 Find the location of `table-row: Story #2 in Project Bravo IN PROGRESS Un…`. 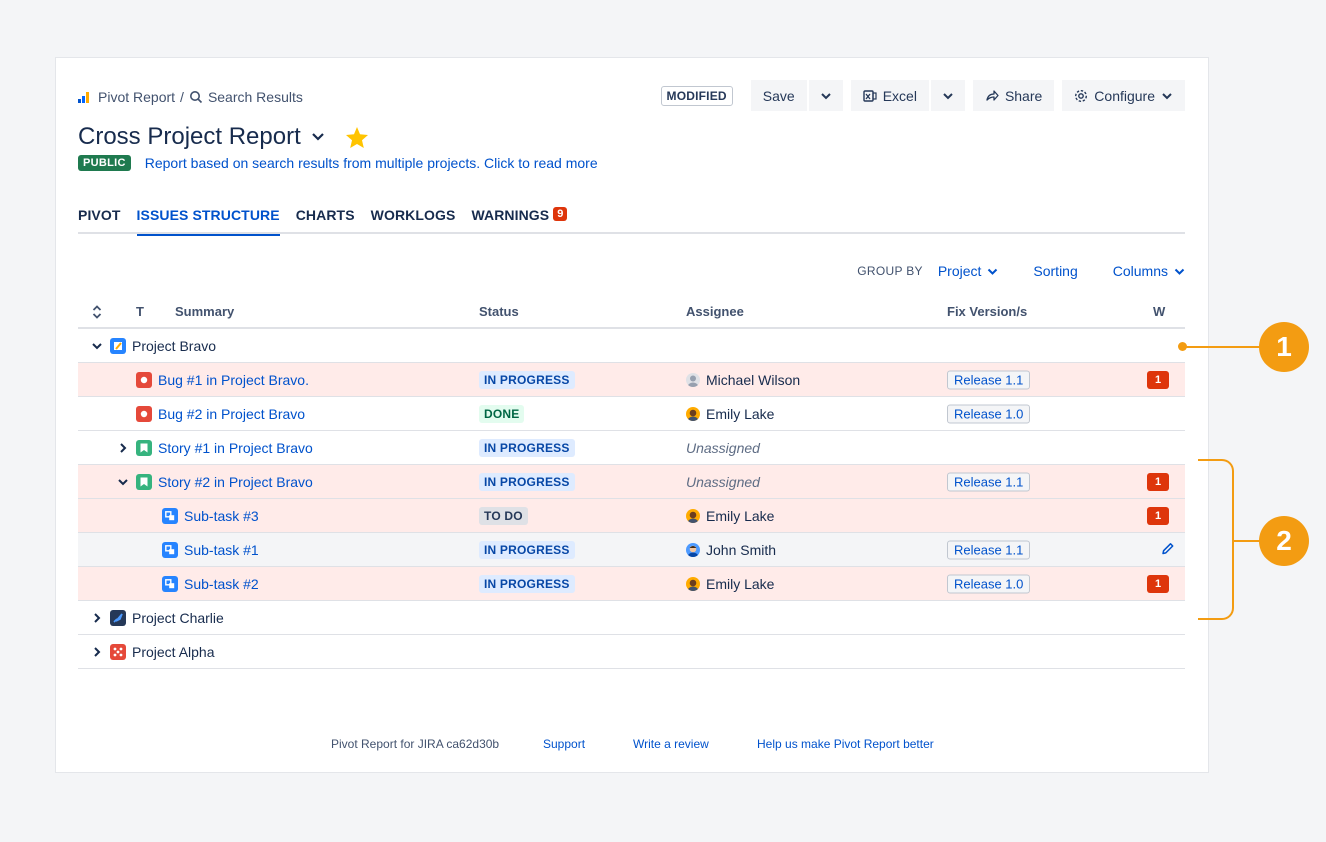

table-row: Story #2 in Project Bravo IN PROGRESS Un… is located at coordinates (631, 482).